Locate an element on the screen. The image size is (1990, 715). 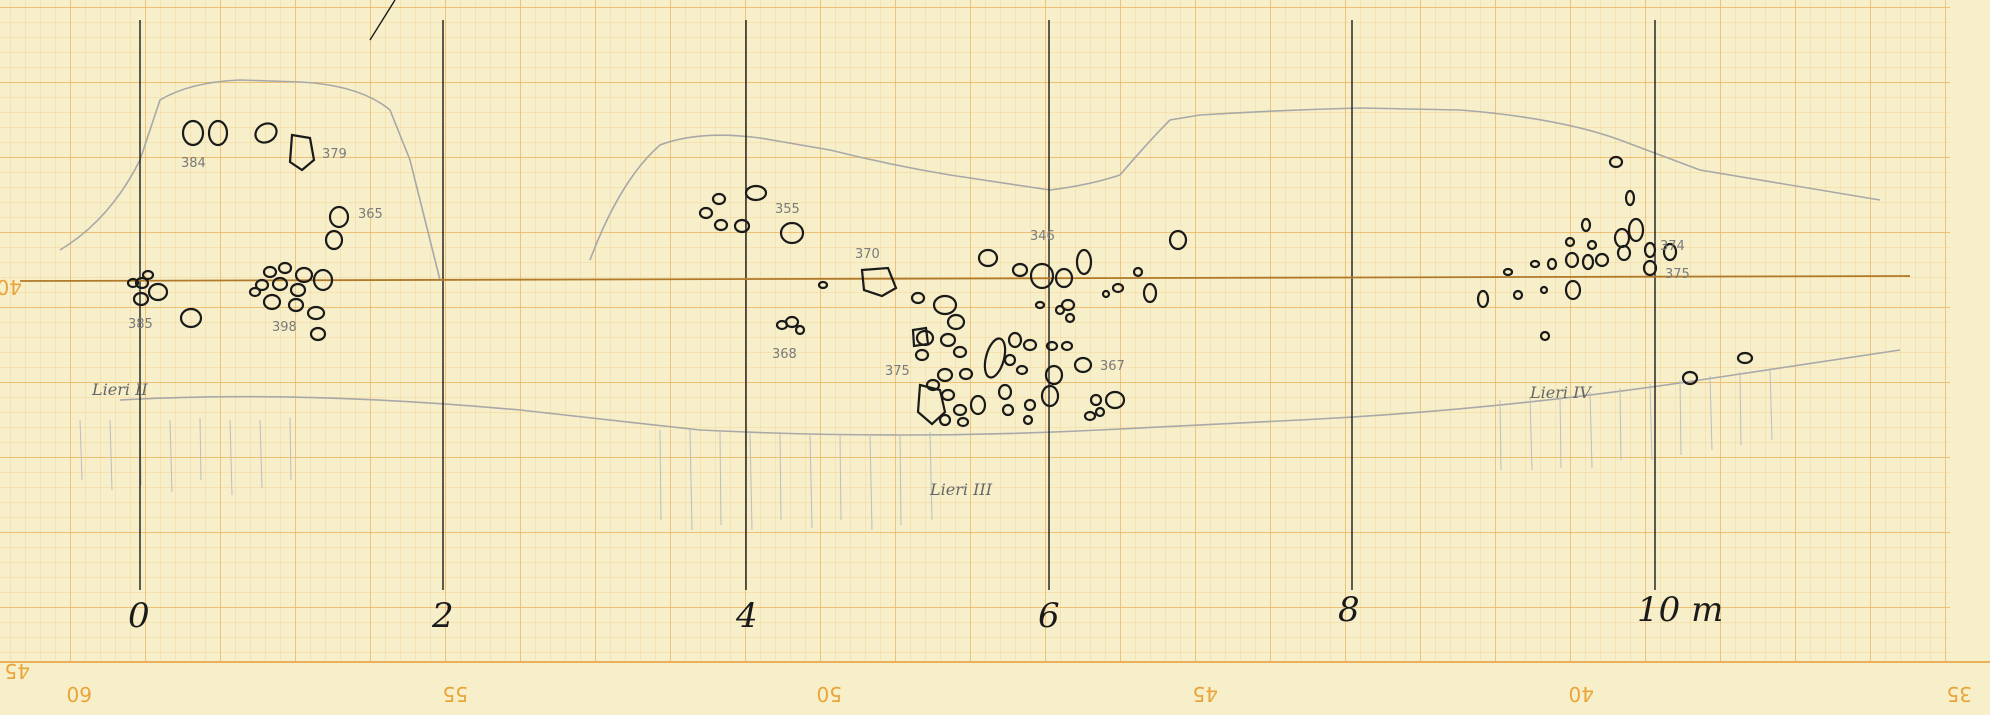
scale-label-4: 4 is located at coordinates (746, 616).